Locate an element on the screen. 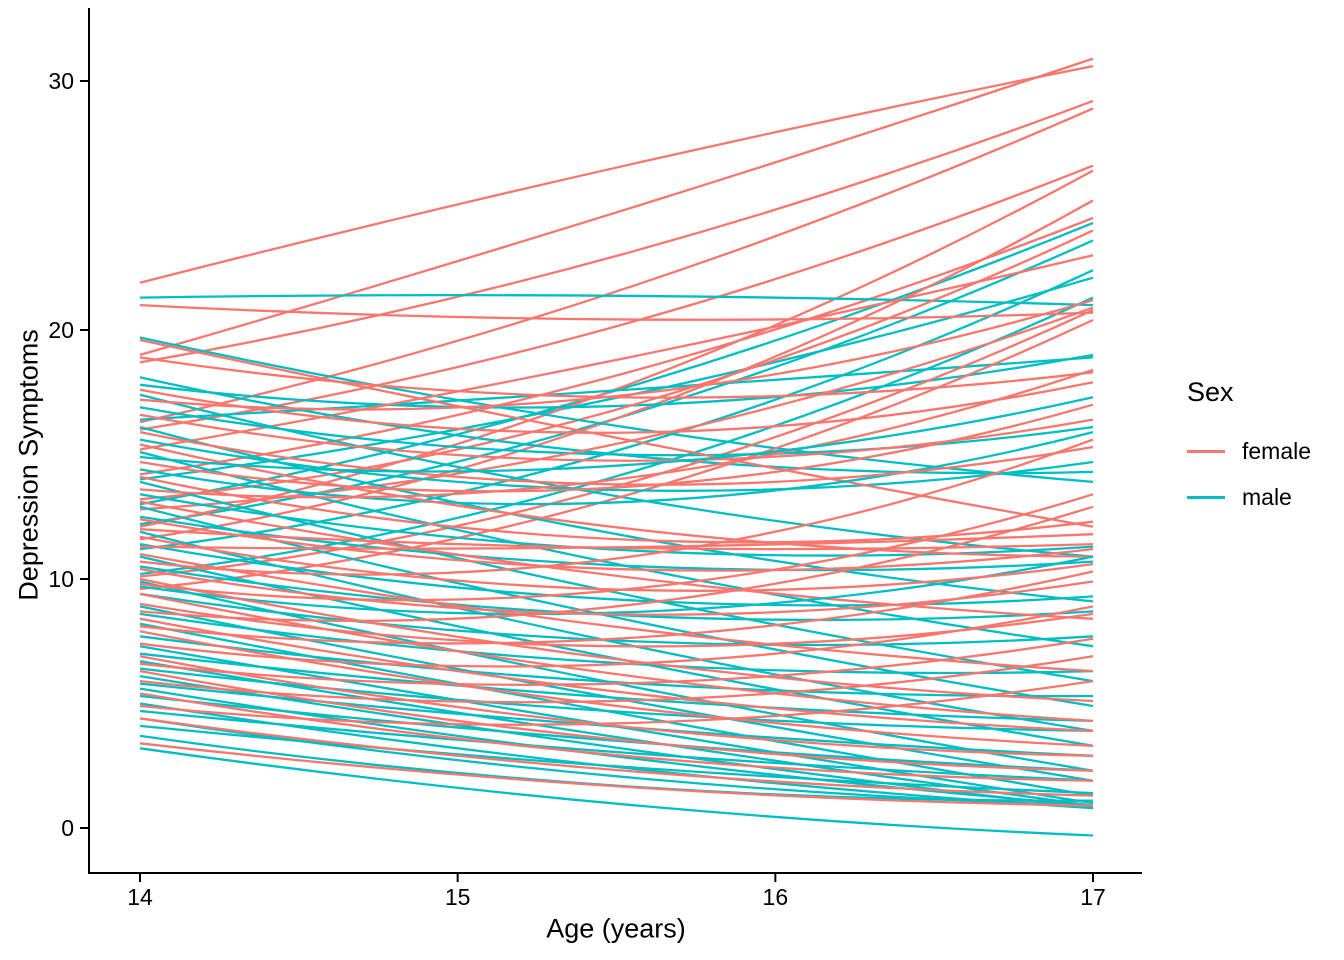  x-tick-label: 15 is located at coordinates (458, 897).